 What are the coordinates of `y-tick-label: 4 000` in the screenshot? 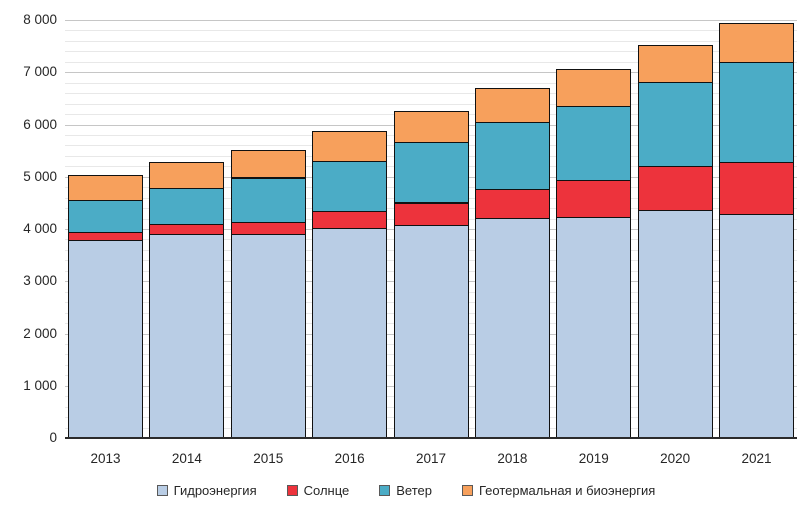 It's located at (40, 228).